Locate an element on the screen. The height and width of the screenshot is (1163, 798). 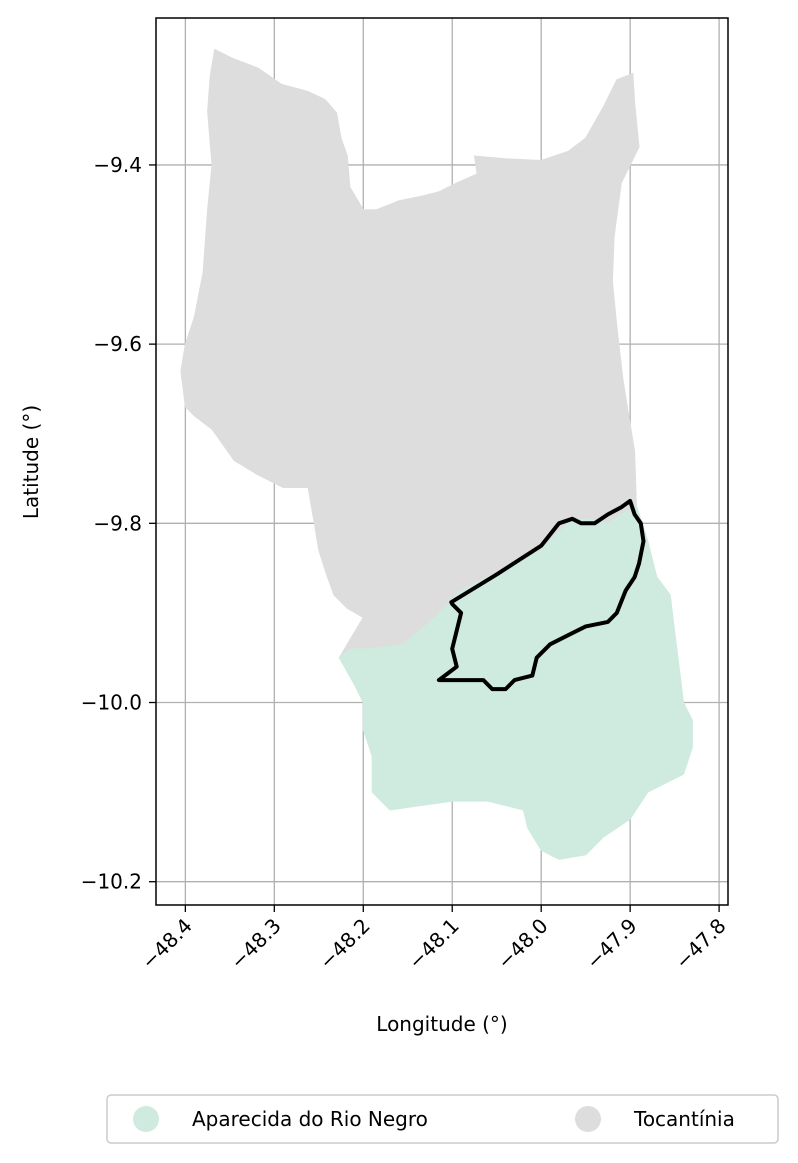
legend-label-tocantinia: Tocantínia is located at coordinates (684, 1119).